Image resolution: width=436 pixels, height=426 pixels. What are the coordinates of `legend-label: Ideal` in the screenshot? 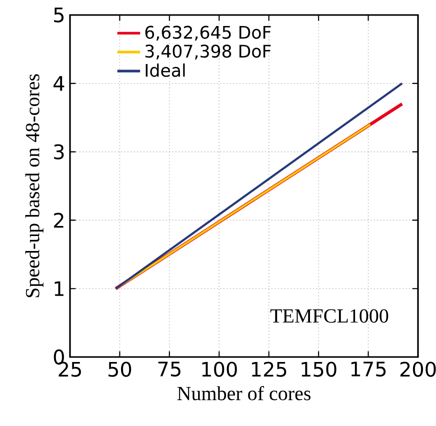 It's located at (165, 70).